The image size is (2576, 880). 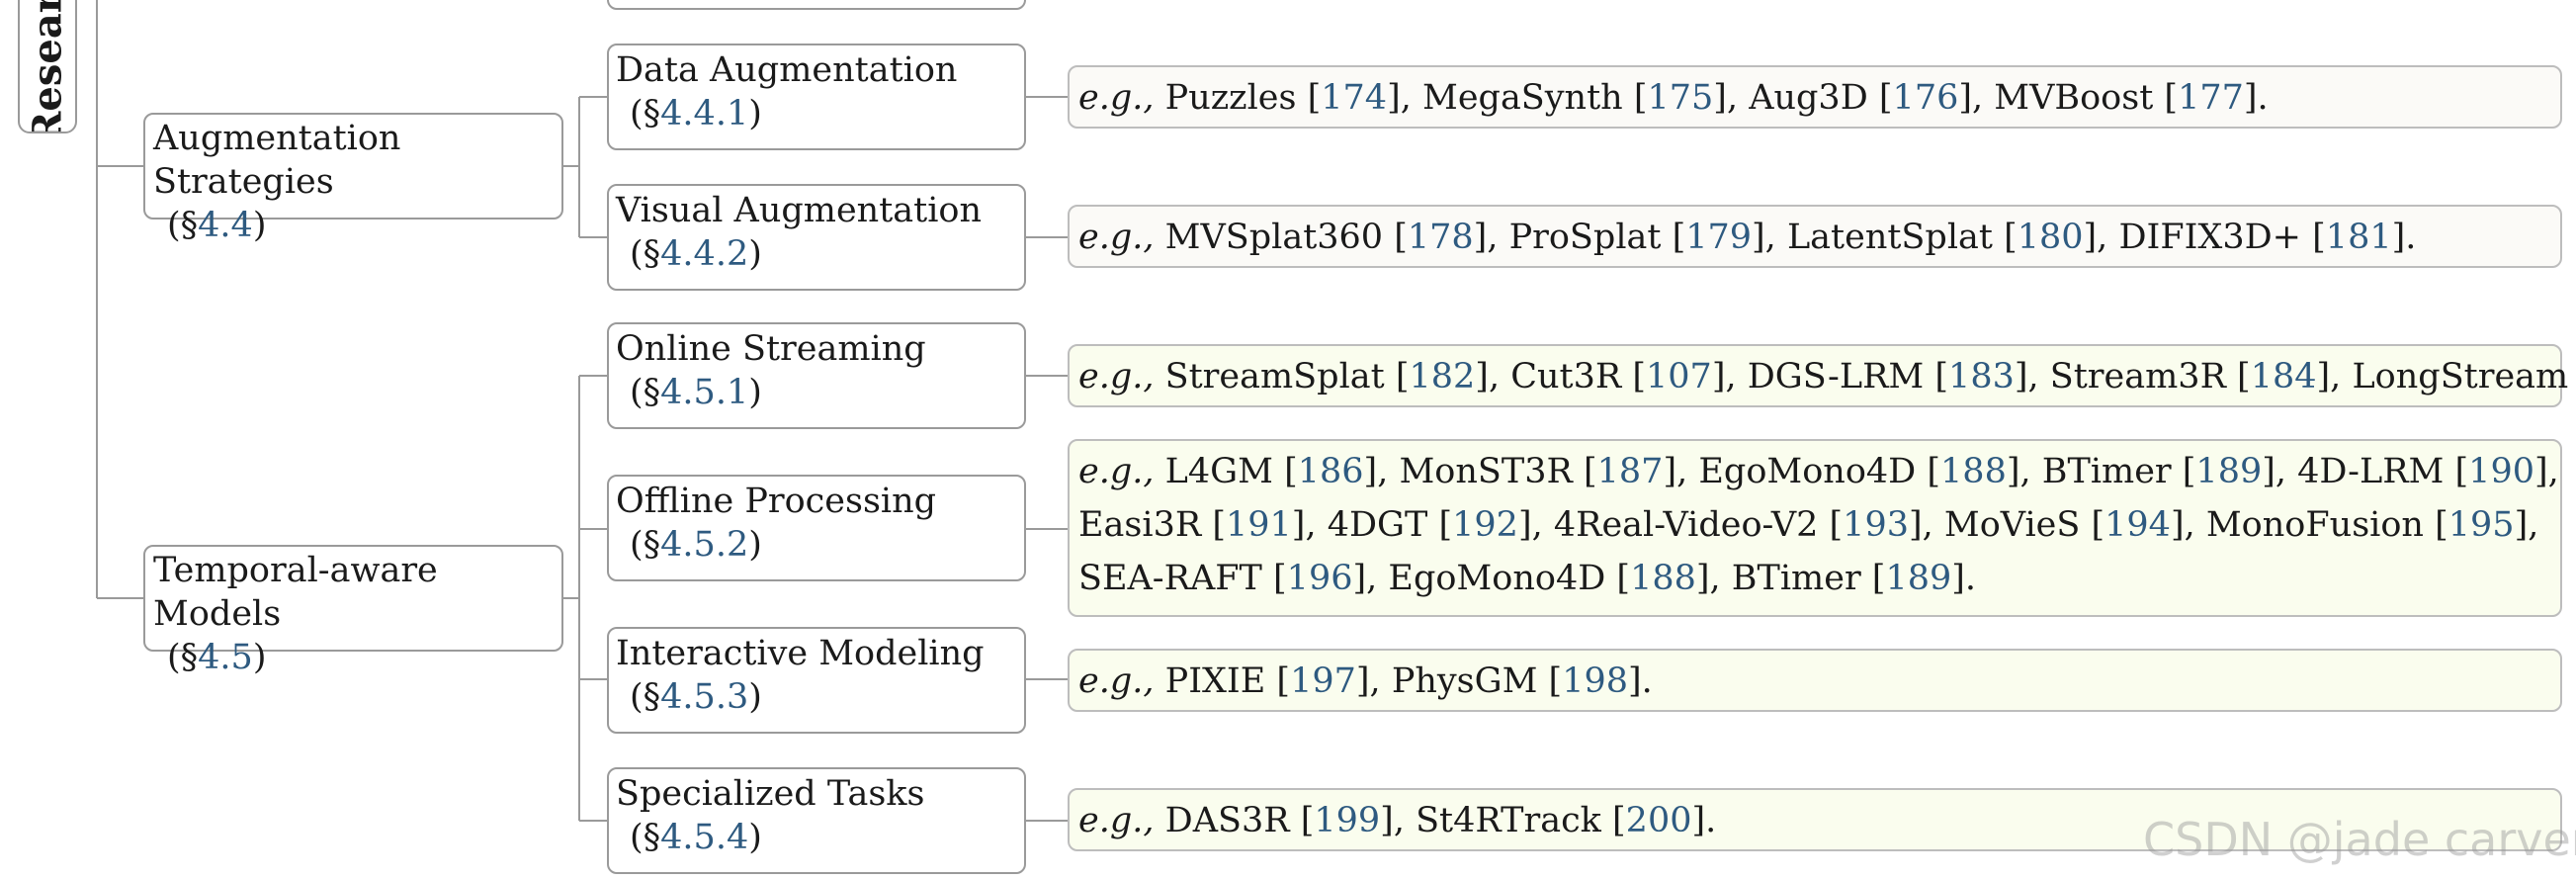 What do you see at coordinates (1337, 376) in the screenshot?
I see `work-citation: StreamSplat [182],` at bounding box center [1337, 376].